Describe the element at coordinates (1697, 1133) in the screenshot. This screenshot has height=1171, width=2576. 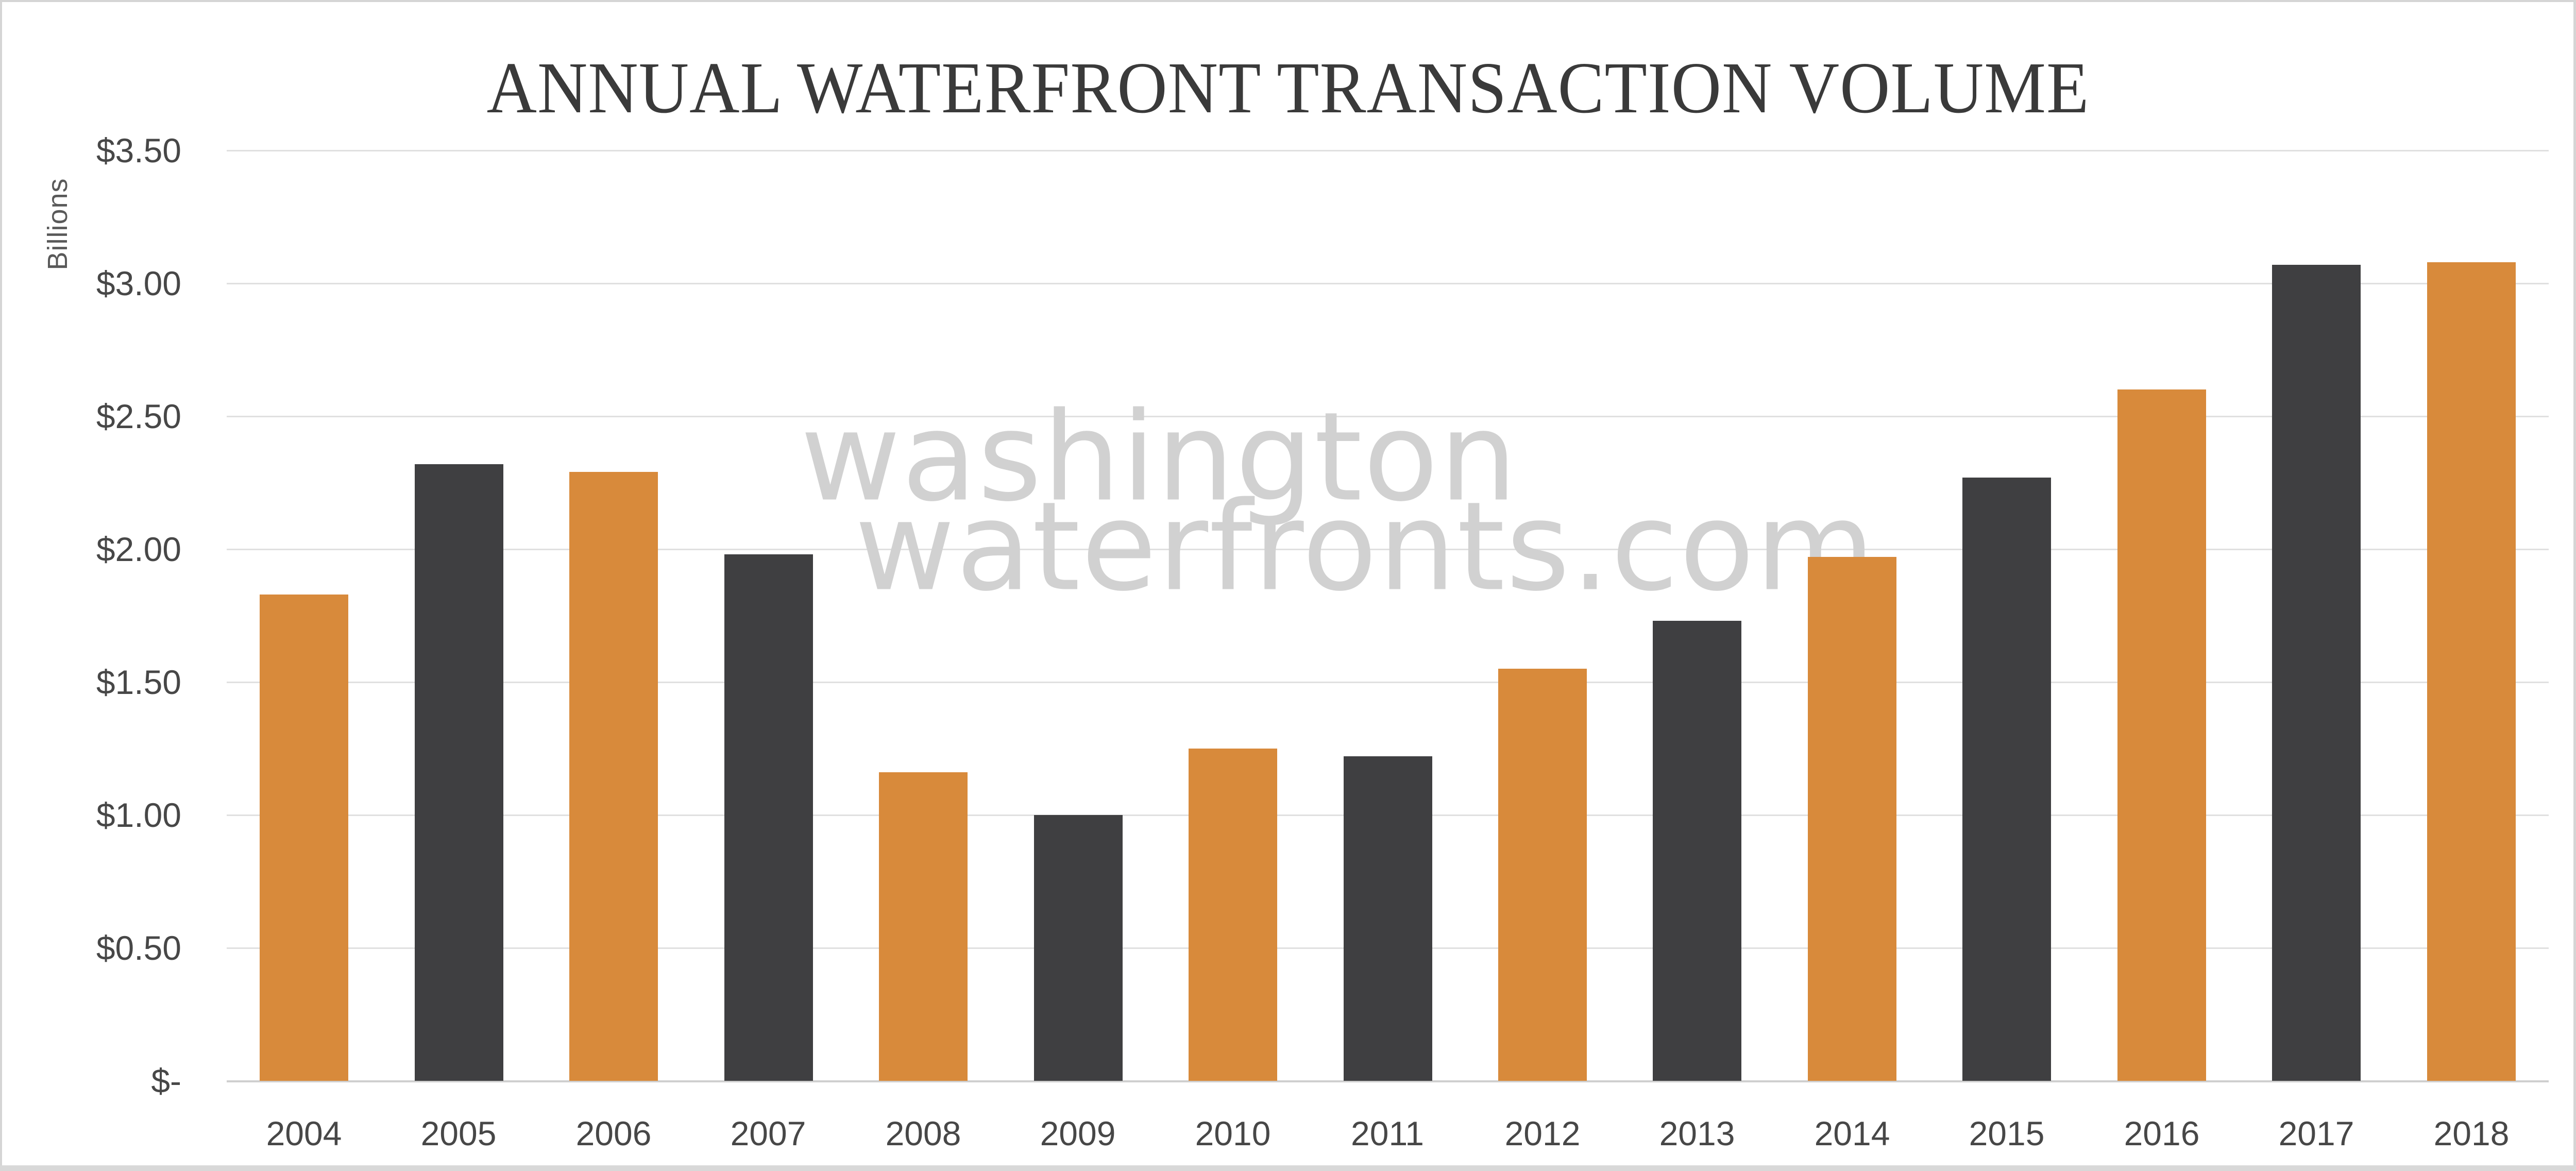
I see `x-tick-label: 2013` at that location.